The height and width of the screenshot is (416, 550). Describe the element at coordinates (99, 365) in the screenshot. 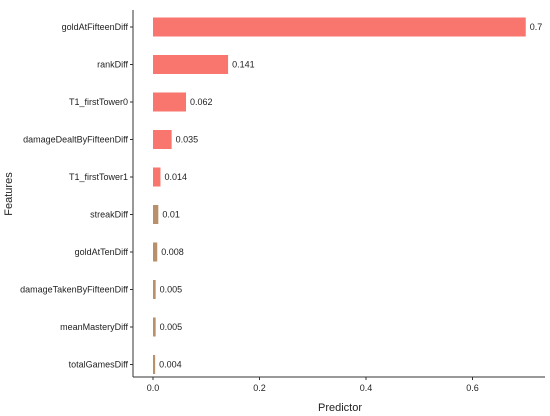

I see `category-label: totalGamesDiff` at that location.